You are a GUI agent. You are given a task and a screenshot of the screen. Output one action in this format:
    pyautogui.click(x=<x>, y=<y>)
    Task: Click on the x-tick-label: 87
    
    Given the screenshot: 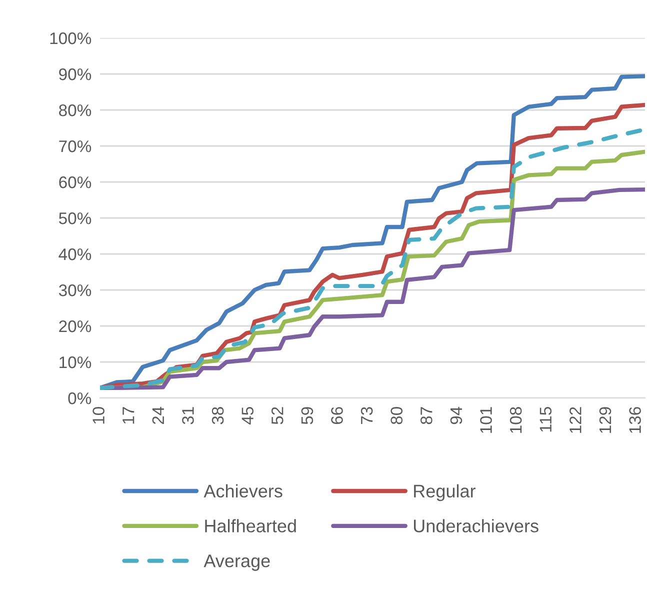 What is the action you would take?
    pyautogui.click(x=426, y=415)
    